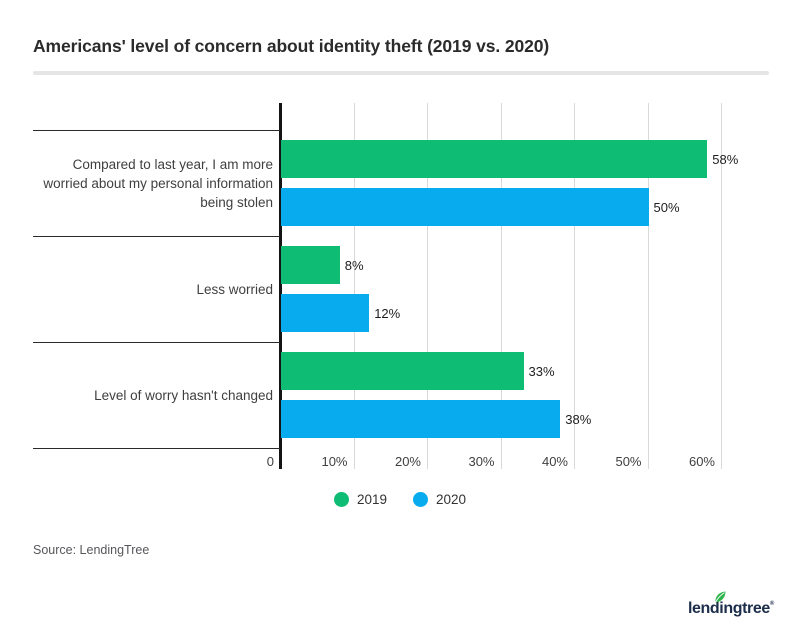 This screenshot has height=637, width=800. What do you see at coordinates (729, 608) in the screenshot?
I see `logo-text: lendingtree` at bounding box center [729, 608].